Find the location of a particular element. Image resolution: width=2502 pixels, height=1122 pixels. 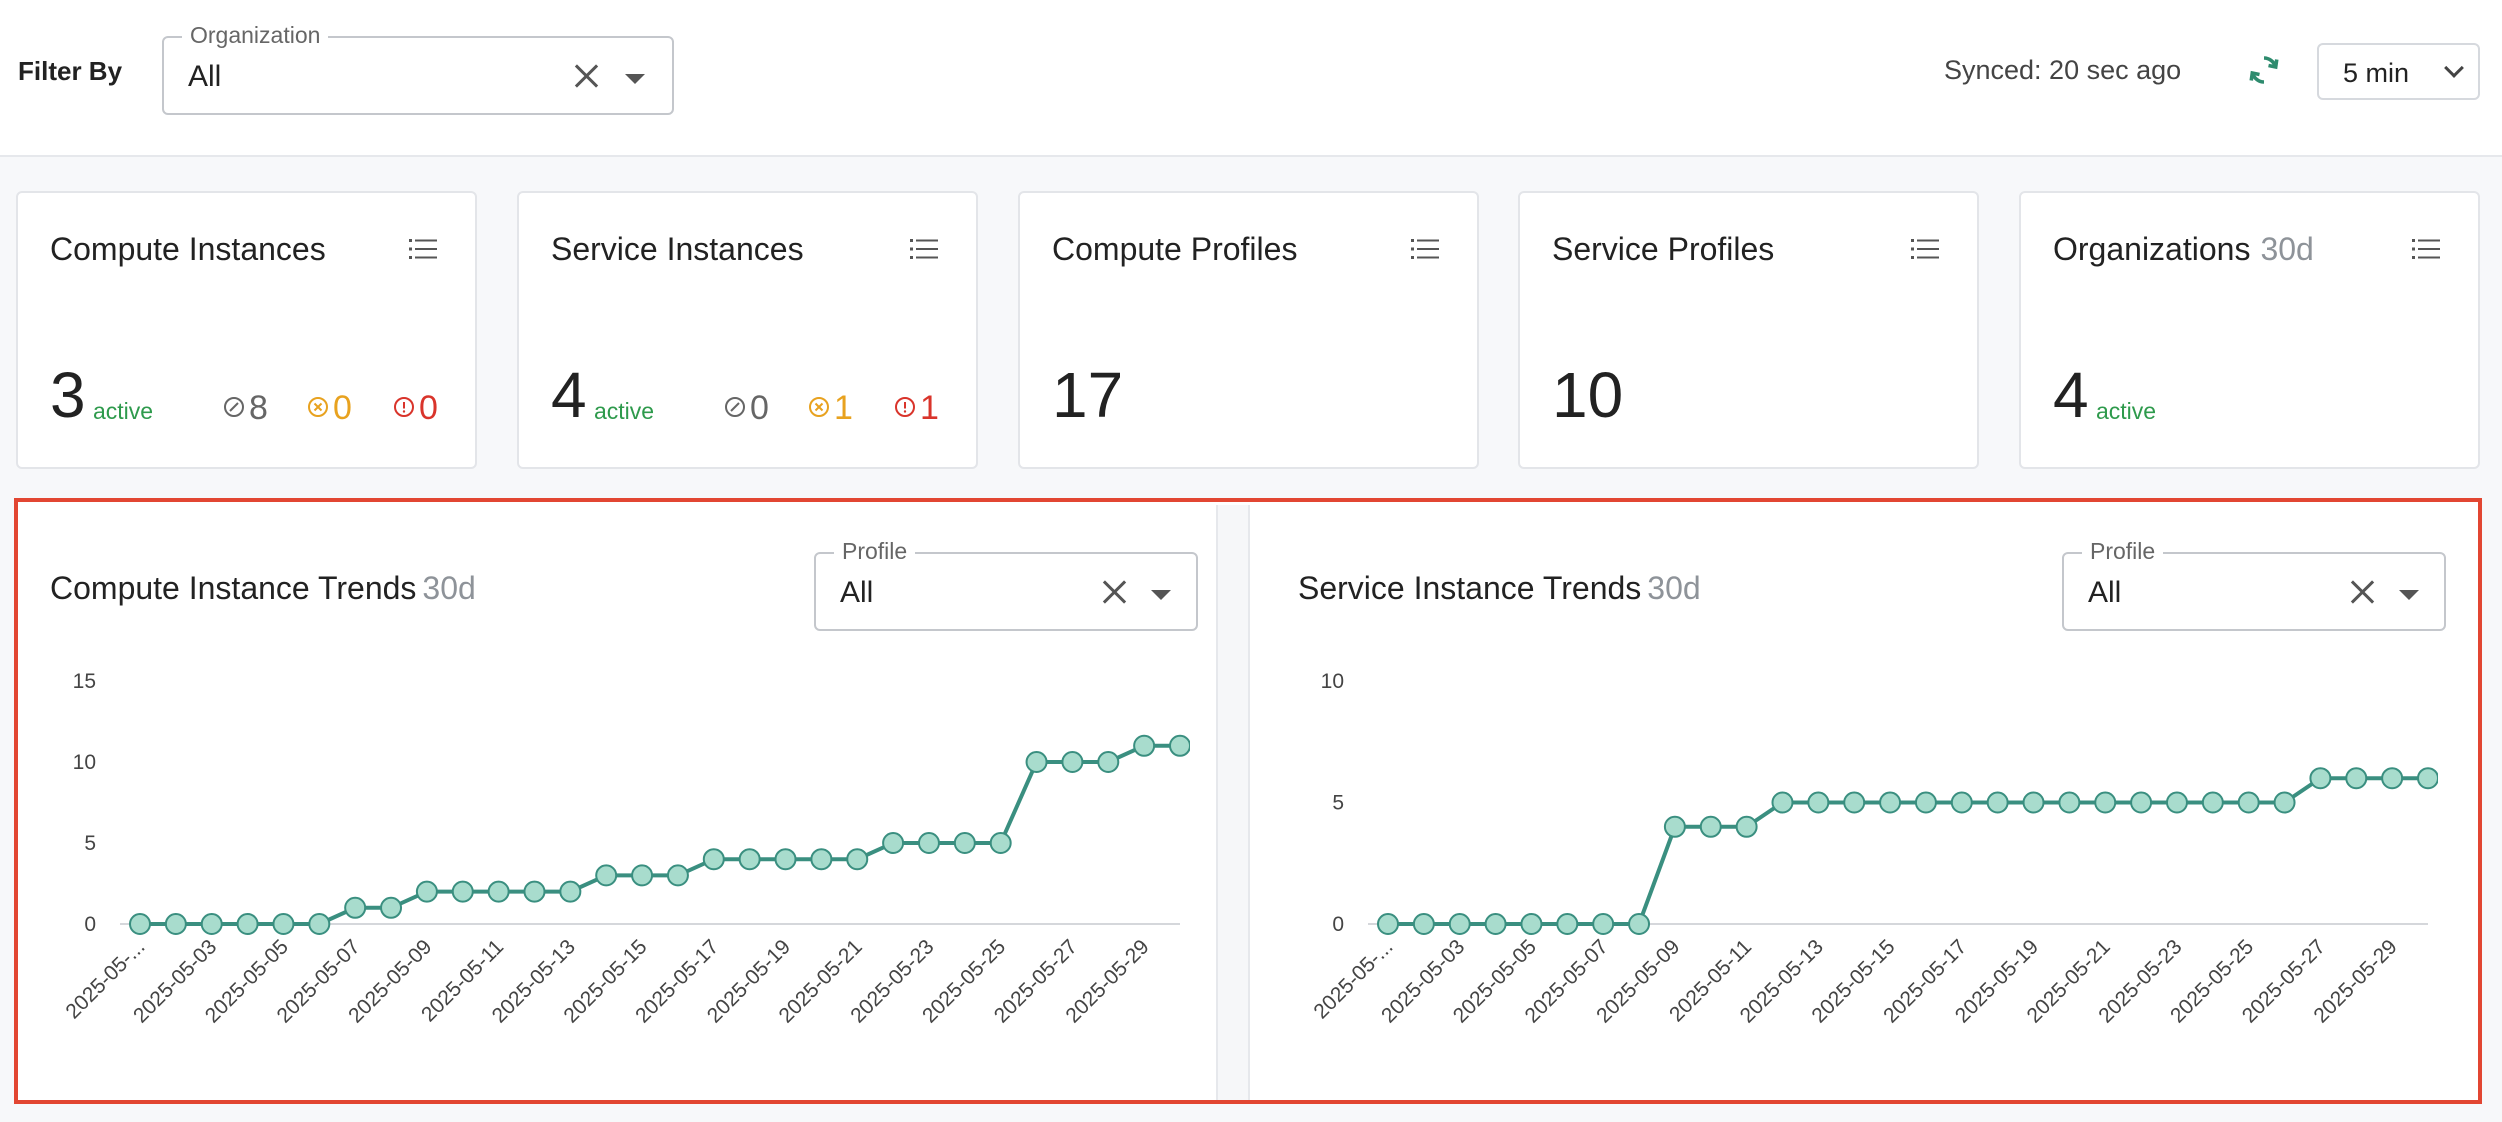

stopped-icon is located at coordinates (735, 407).